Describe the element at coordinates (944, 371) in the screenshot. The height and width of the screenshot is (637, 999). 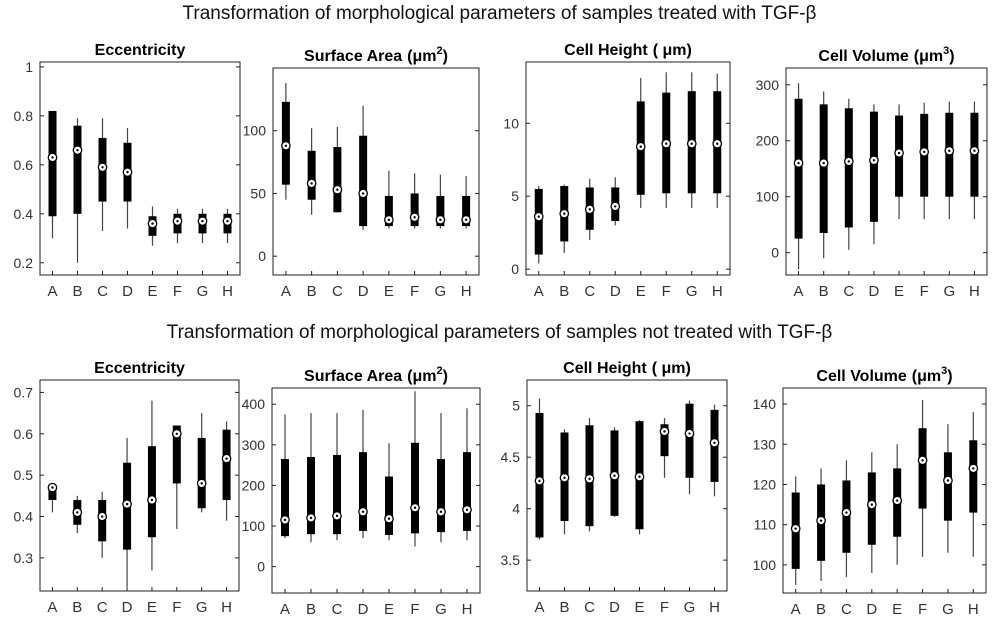
I see `plot-title-superscript: 3` at that location.